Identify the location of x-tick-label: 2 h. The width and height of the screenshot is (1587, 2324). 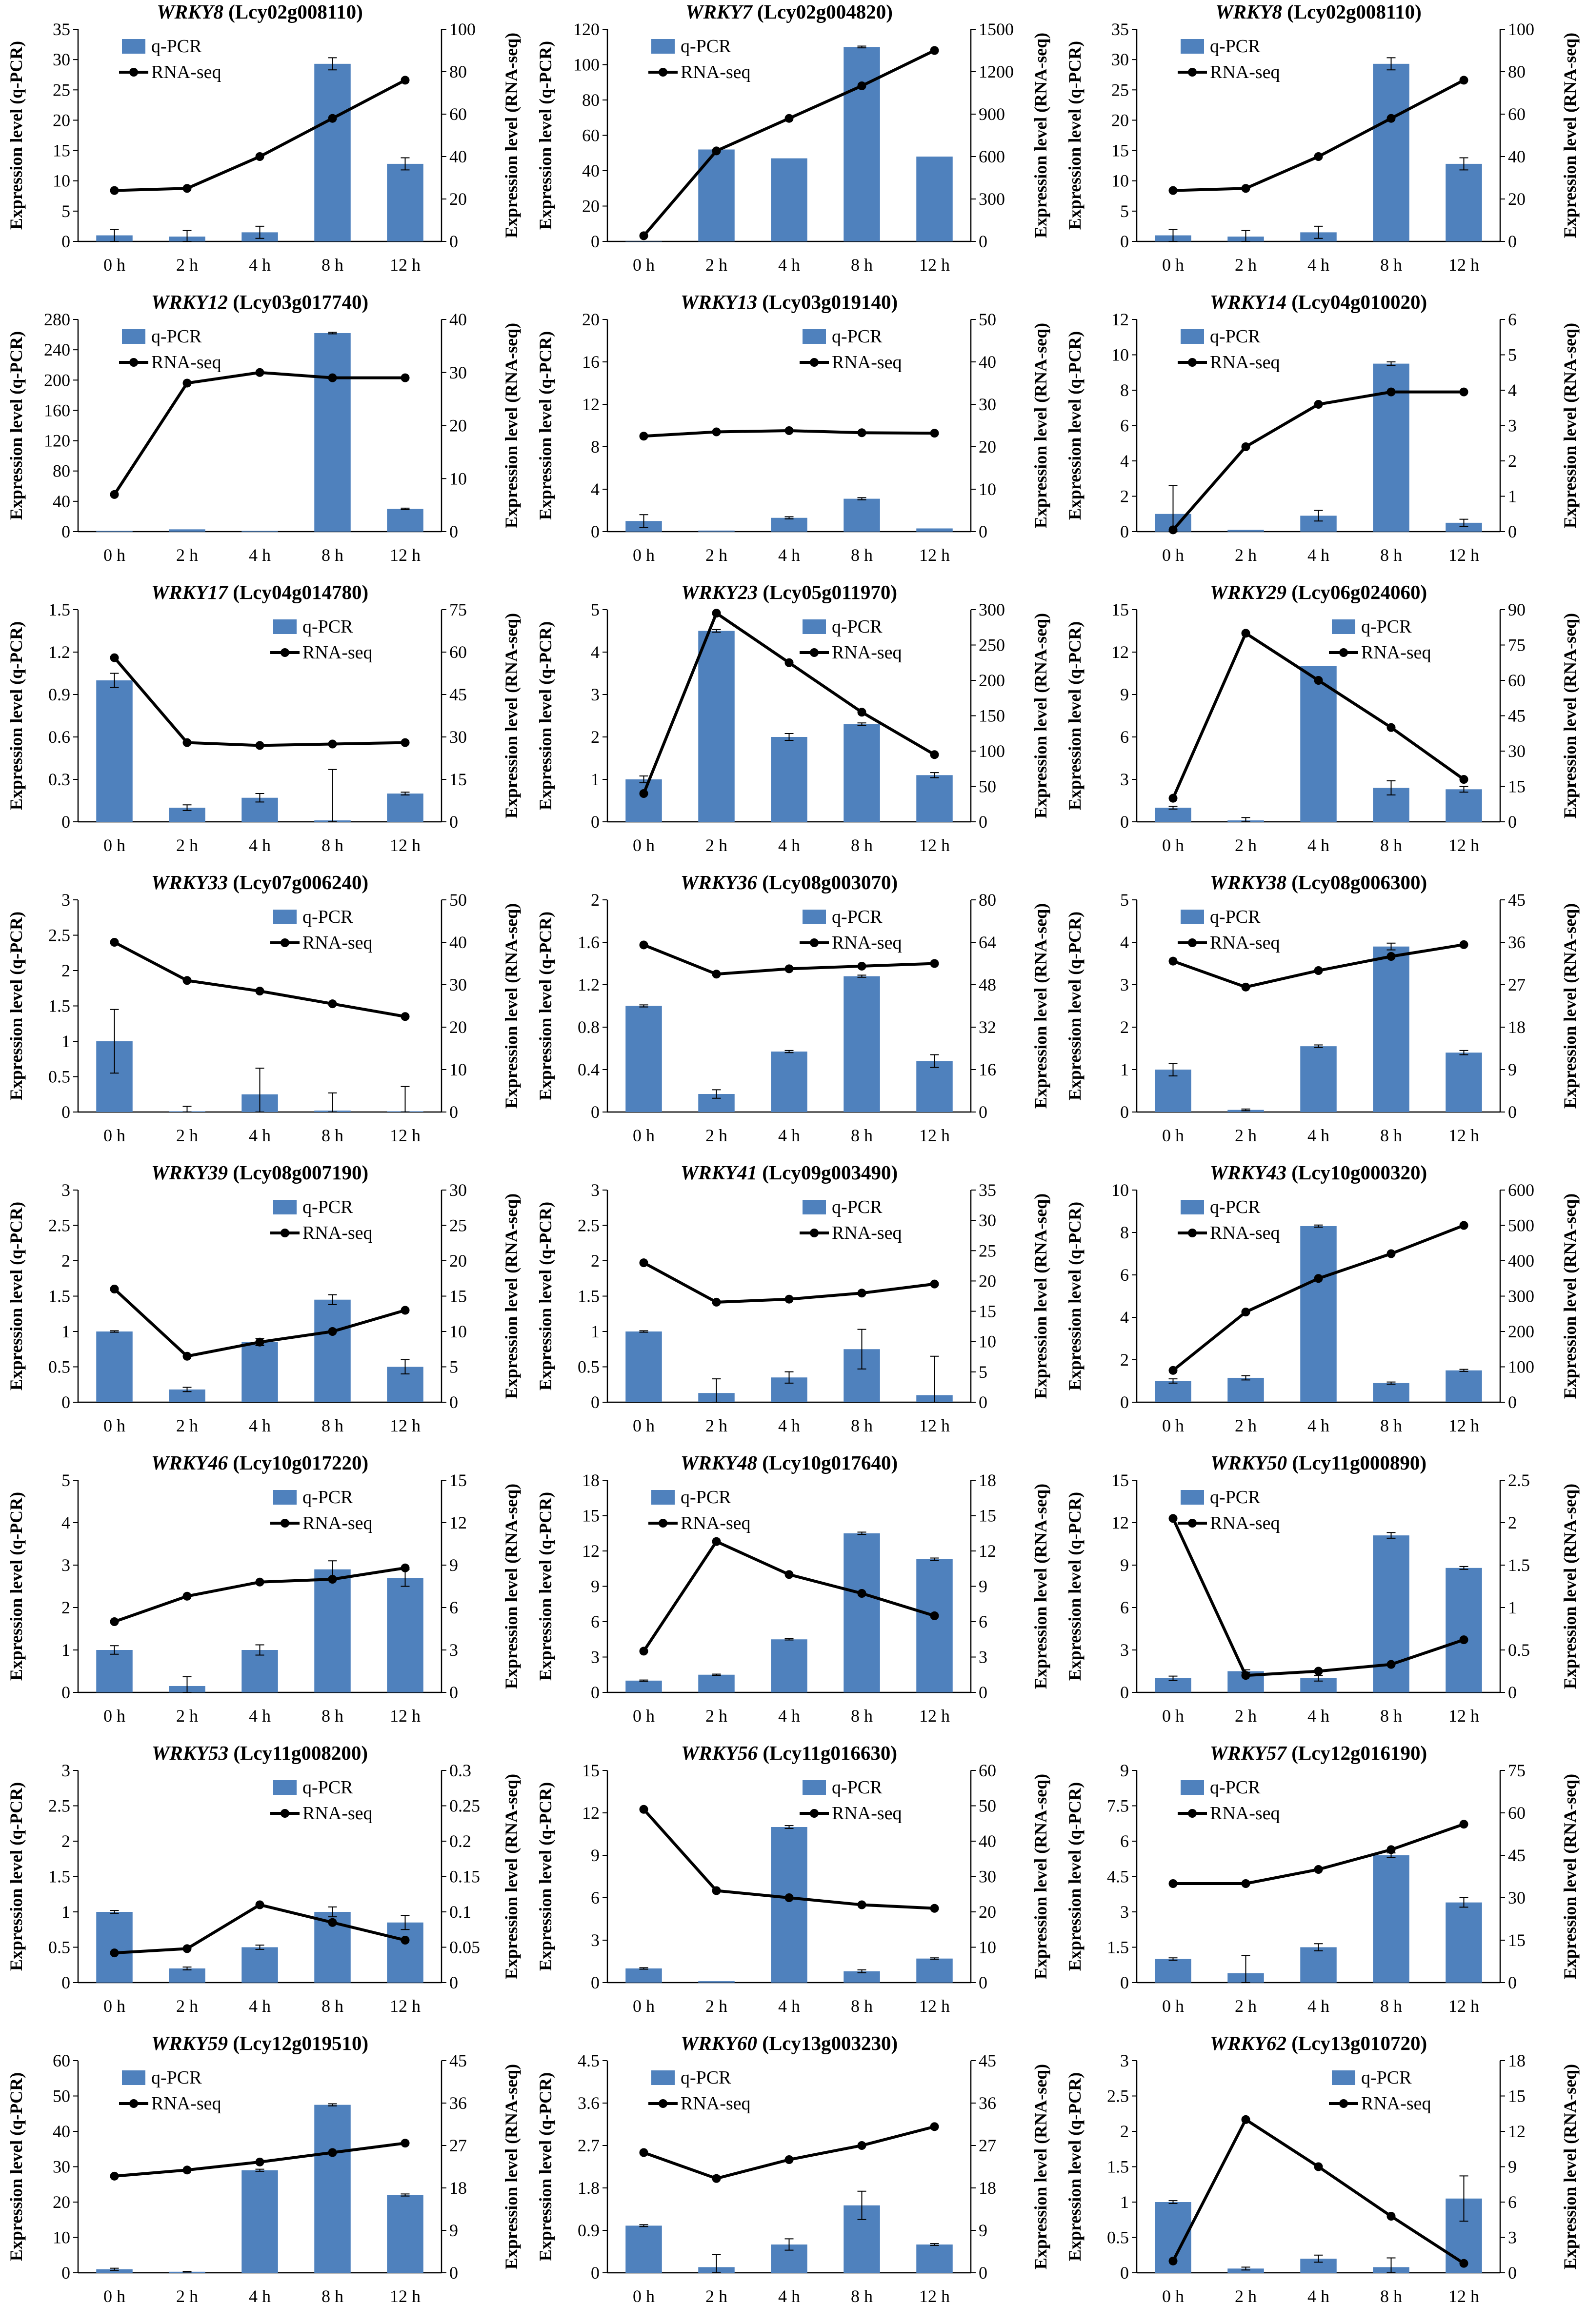
(716, 555).